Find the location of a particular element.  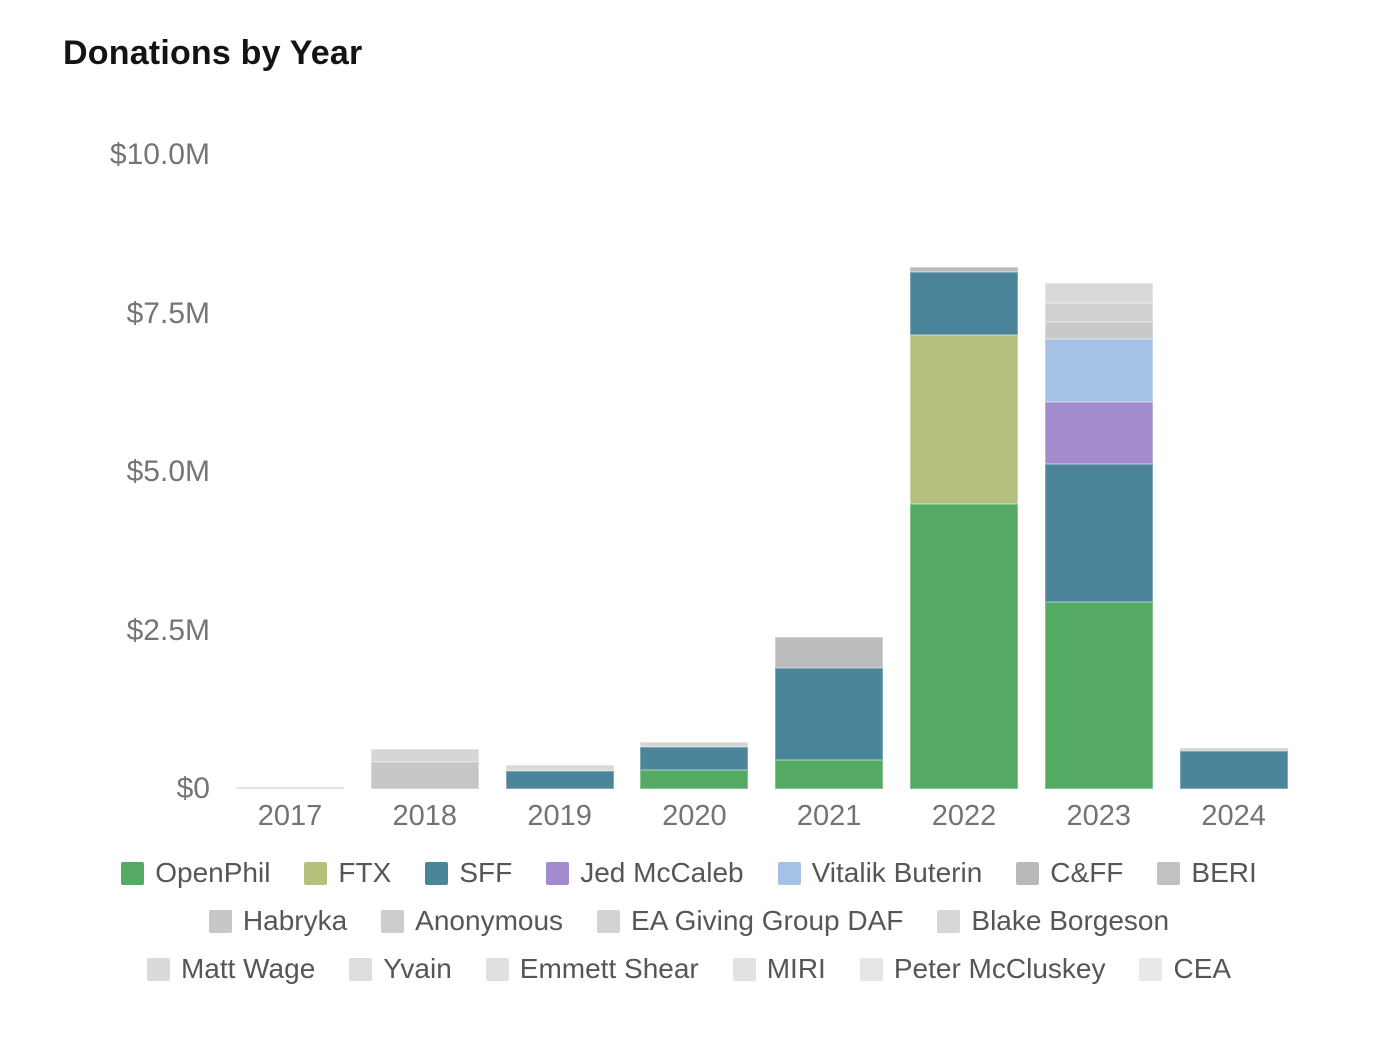

bar-2020 is located at coordinates (694, 765).